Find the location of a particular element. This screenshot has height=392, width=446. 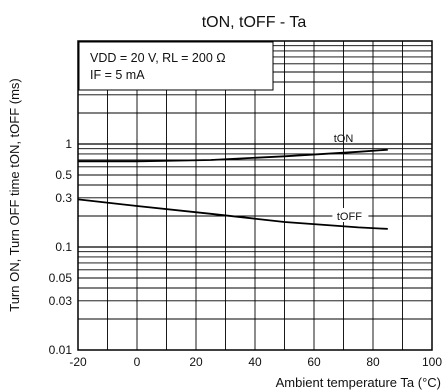

series-label-toff: tOFF is located at coordinates (349, 217).